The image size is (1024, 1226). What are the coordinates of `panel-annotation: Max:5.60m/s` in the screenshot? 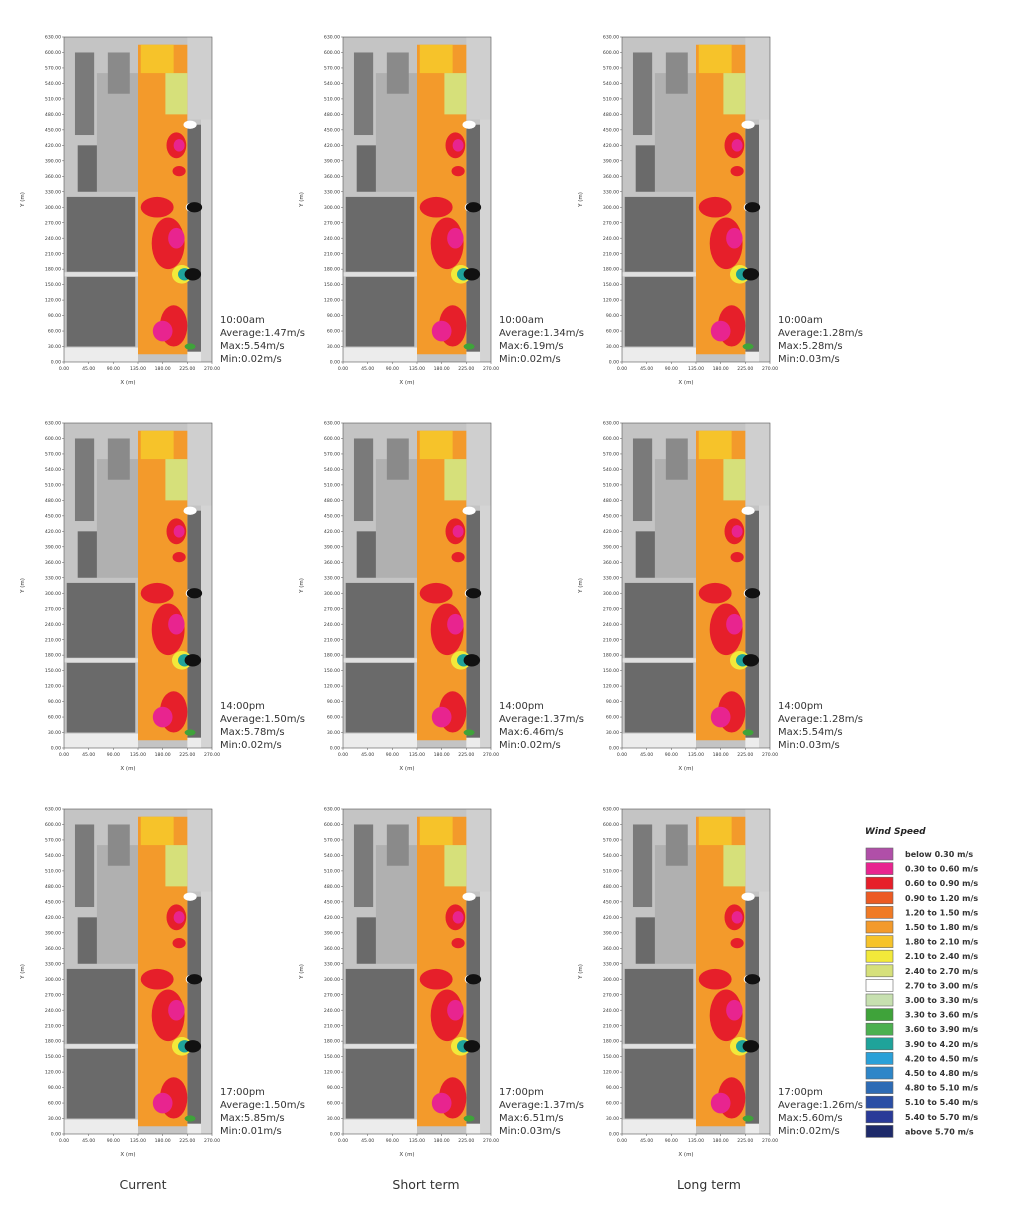 It's located at (810, 1118).